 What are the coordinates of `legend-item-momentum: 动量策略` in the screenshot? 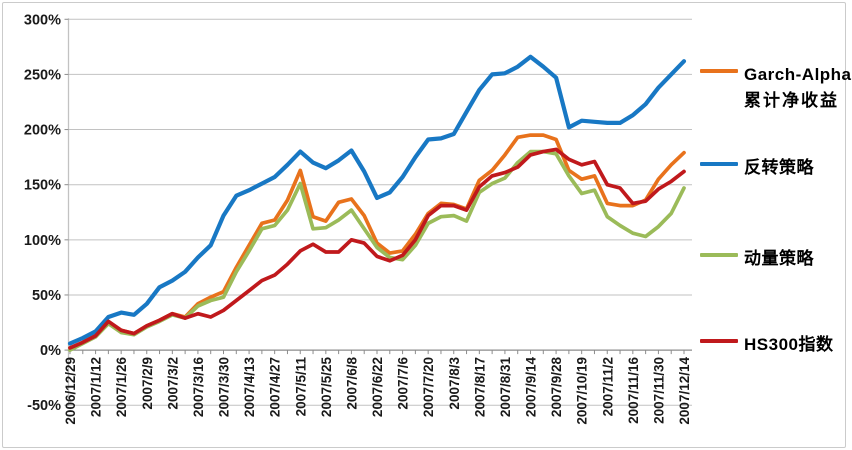 It's located at (773, 259).